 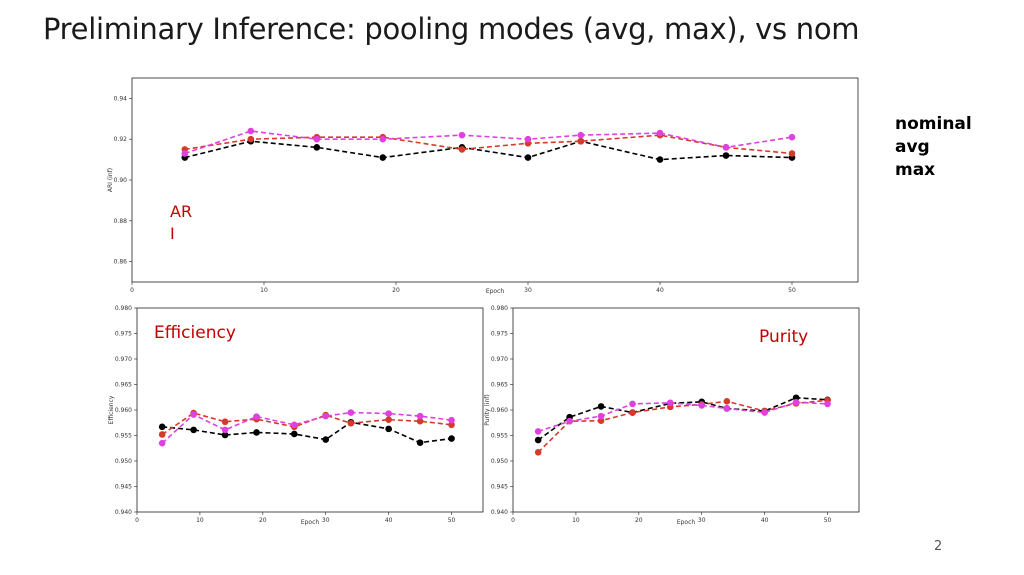 I want to click on purity-ytick-label: 0.975, so click(x=499, y=334).